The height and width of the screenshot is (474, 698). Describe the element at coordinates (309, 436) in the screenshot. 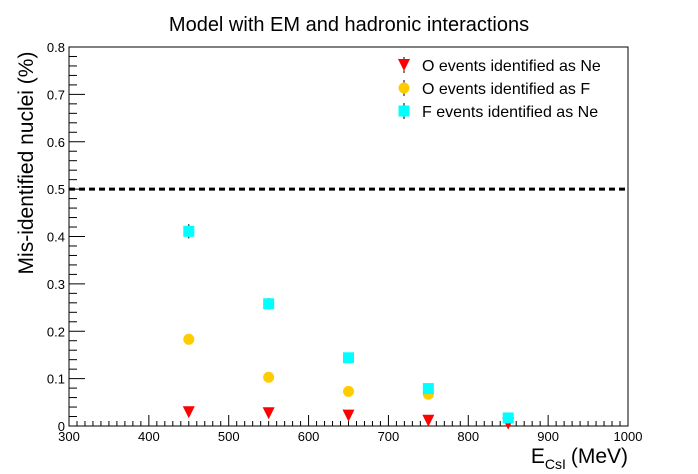

I see `x-tick-label: 600` at that location.